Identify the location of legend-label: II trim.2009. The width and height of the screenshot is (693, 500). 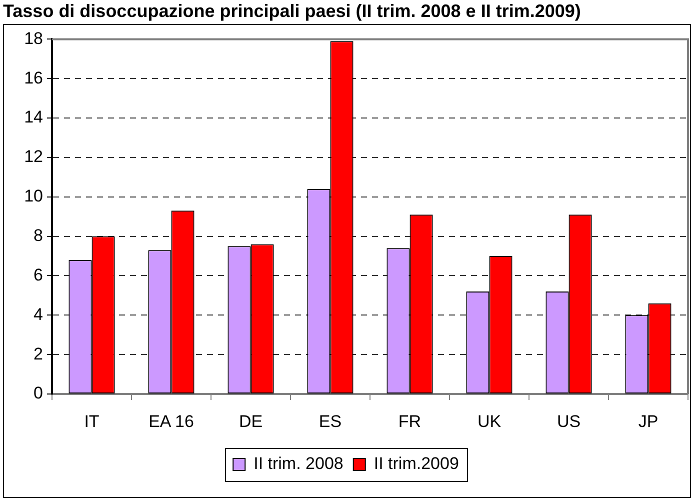
(416, 464).